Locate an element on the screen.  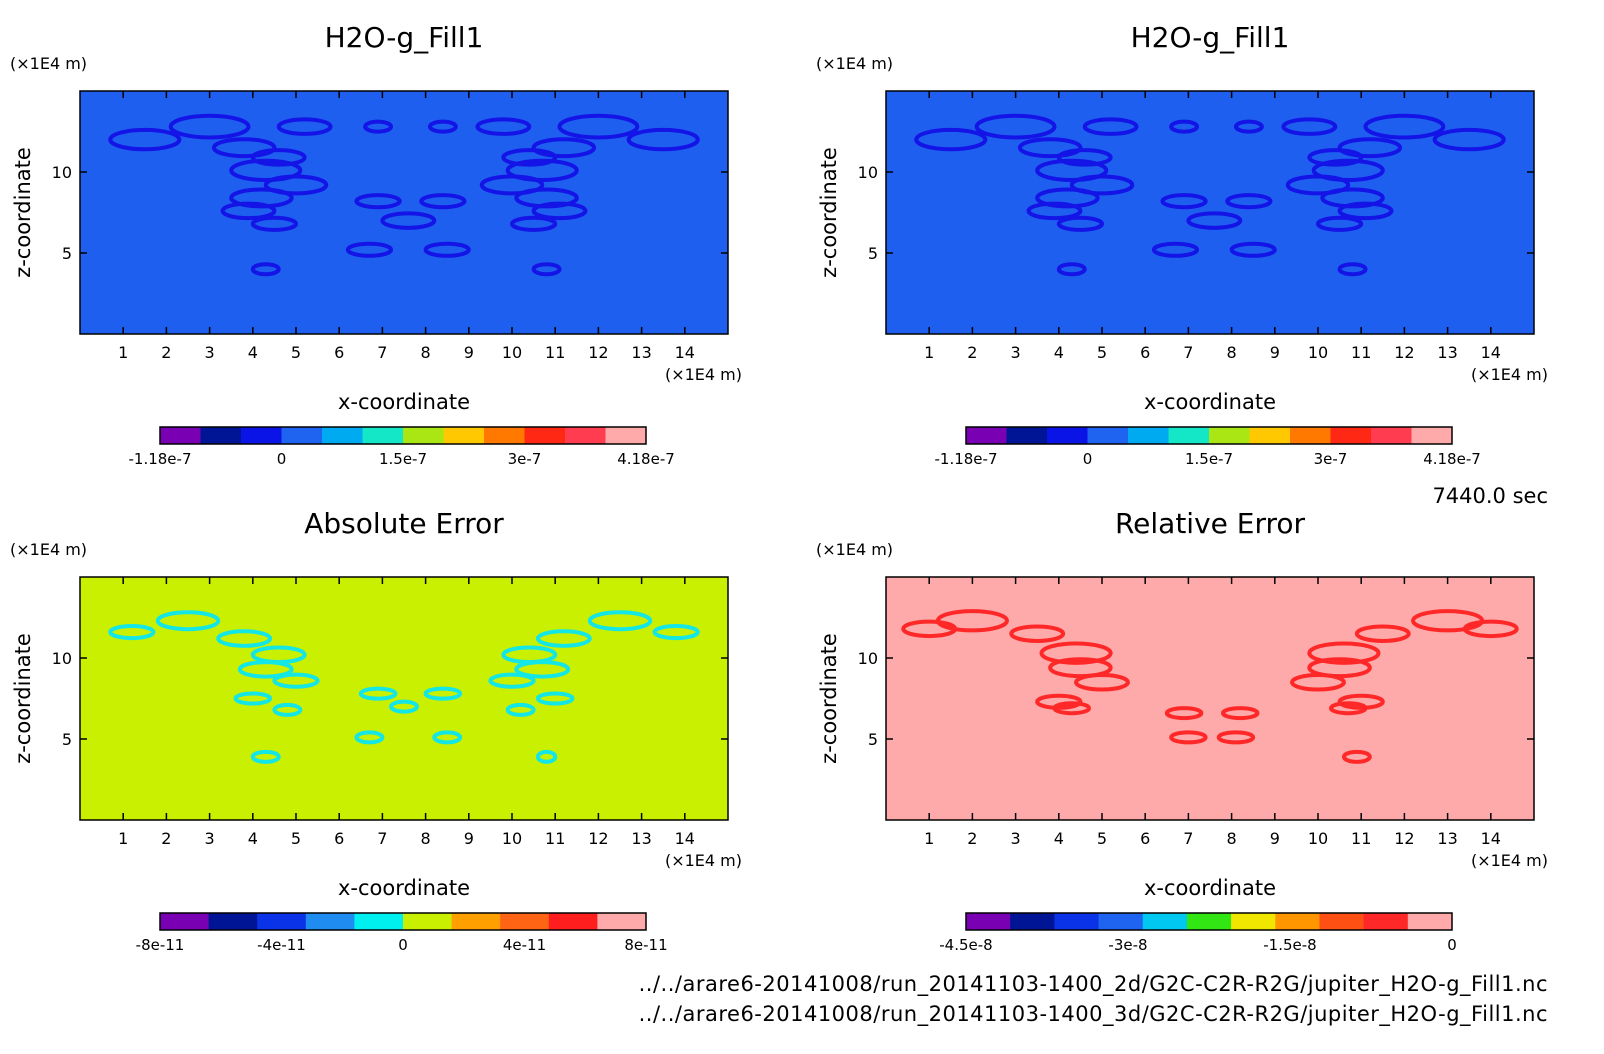
panel2-x-tick-label: 9 is located at coordinates (1275, 352).